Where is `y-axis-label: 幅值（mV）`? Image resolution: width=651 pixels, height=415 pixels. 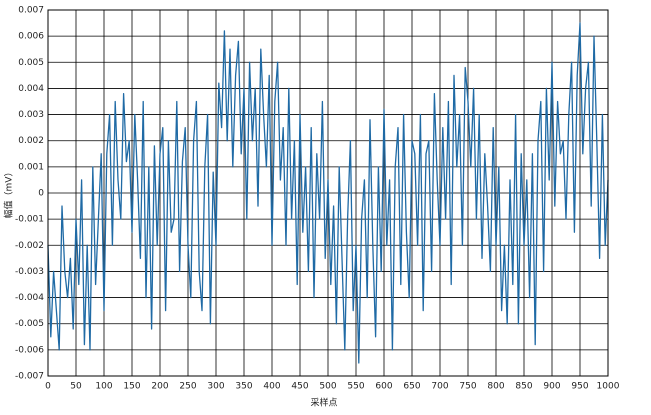 y-axis-label: 幅值（mV） is located at coordinates (9, 193).